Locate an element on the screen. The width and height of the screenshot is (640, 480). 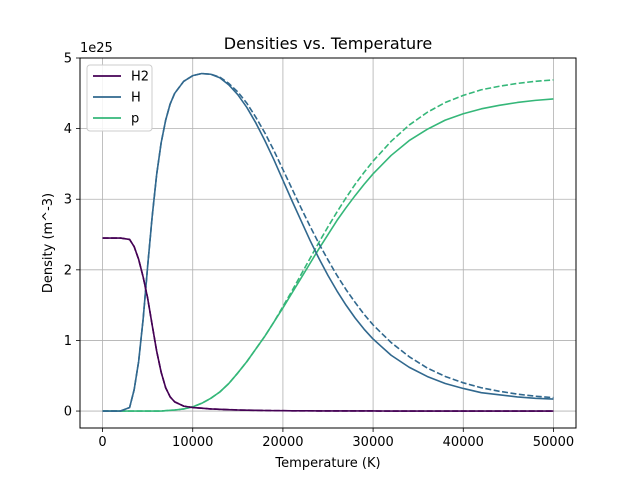
legend: H2 Hp is located at coordinates (119, 98).